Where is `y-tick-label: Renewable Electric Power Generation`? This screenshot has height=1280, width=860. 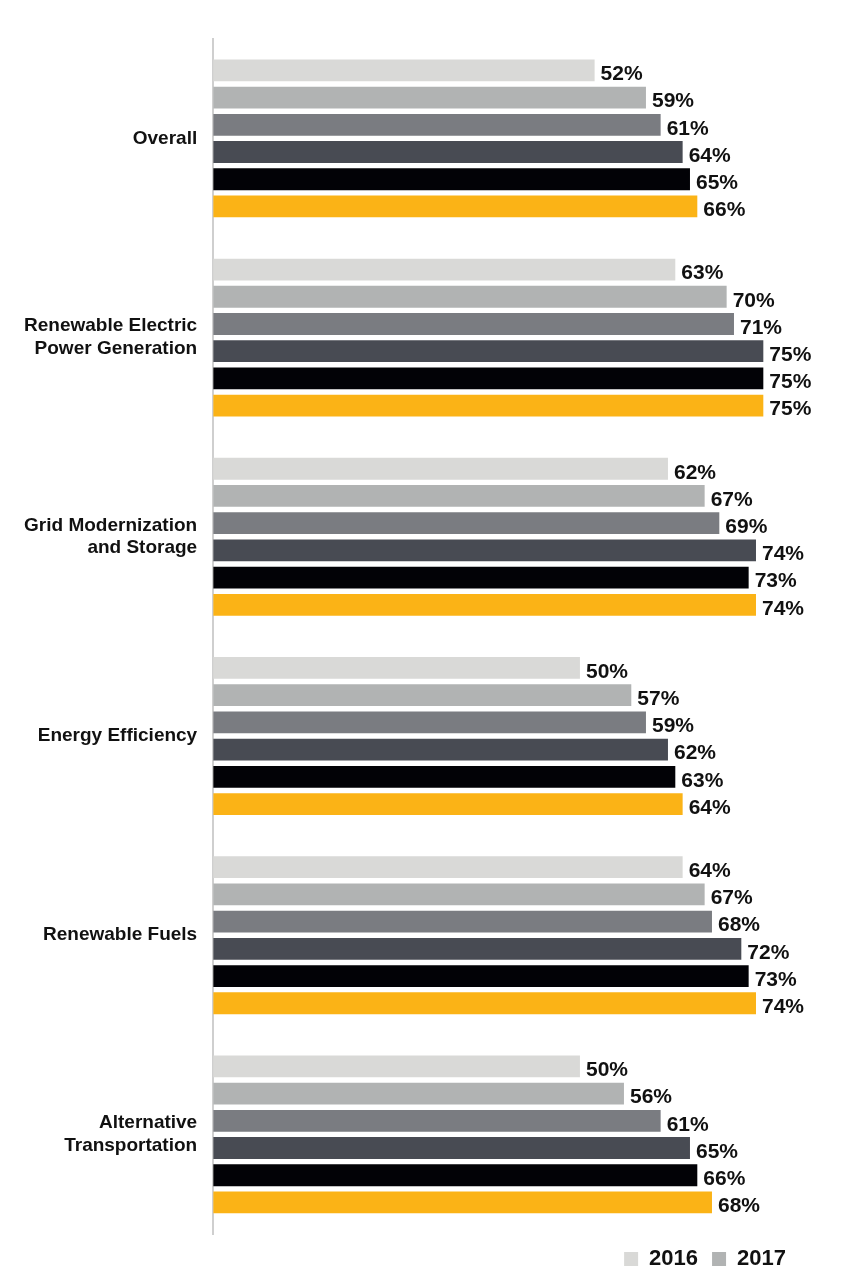
y-tick-label: Renewable Electric Power Generation is located at coordinates (110, 336).